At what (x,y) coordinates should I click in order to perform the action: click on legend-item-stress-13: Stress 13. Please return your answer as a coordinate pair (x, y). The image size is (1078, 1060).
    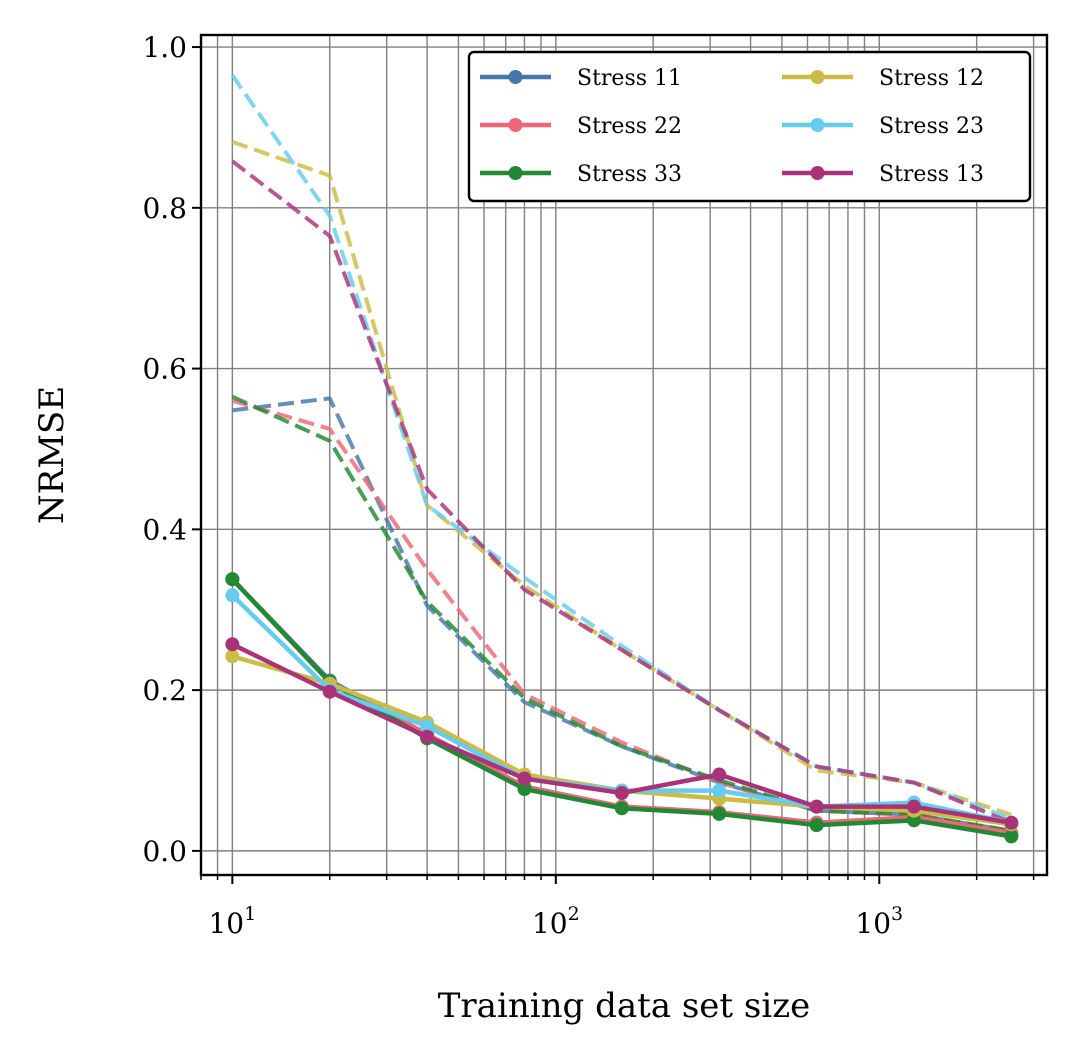
    Looking at the image, I should click on (883, 174).